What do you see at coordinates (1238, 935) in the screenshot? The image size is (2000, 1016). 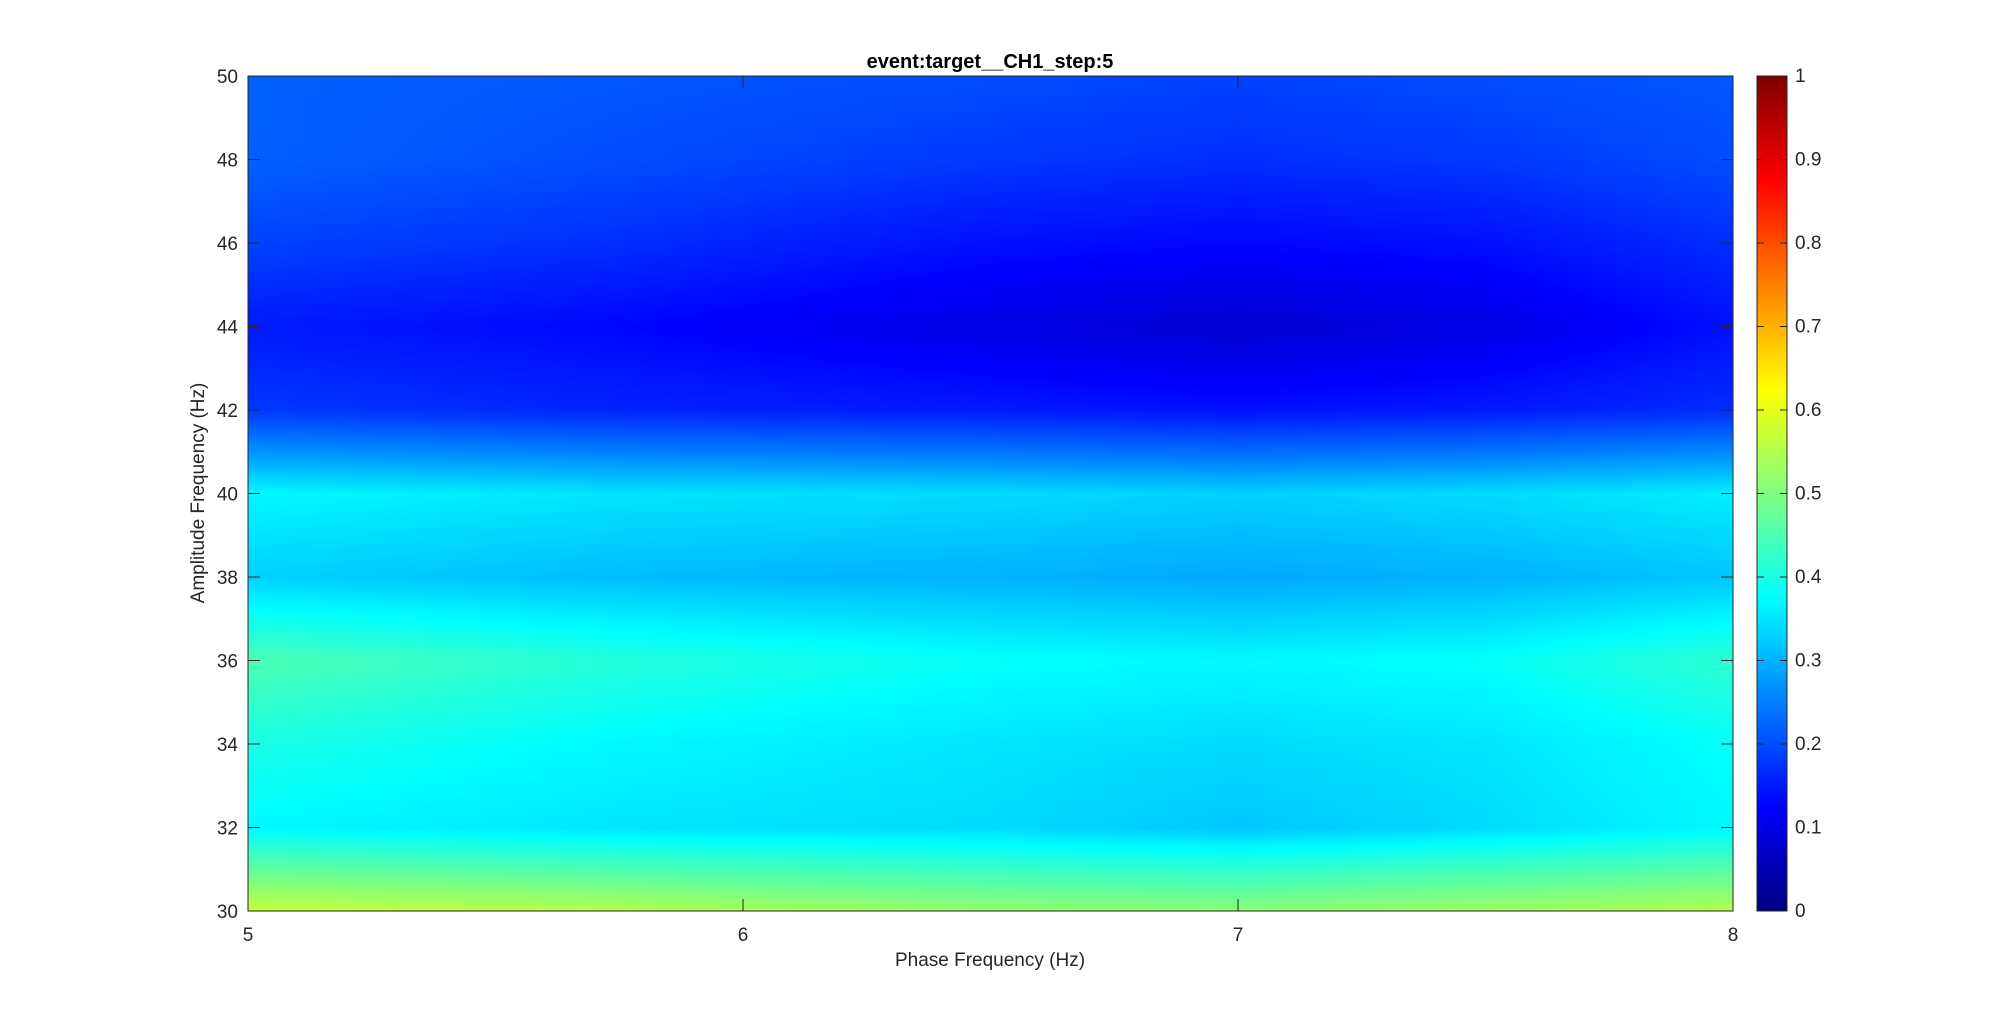 I see `x-tick-label: 7` at bounding box center [1238, 935].